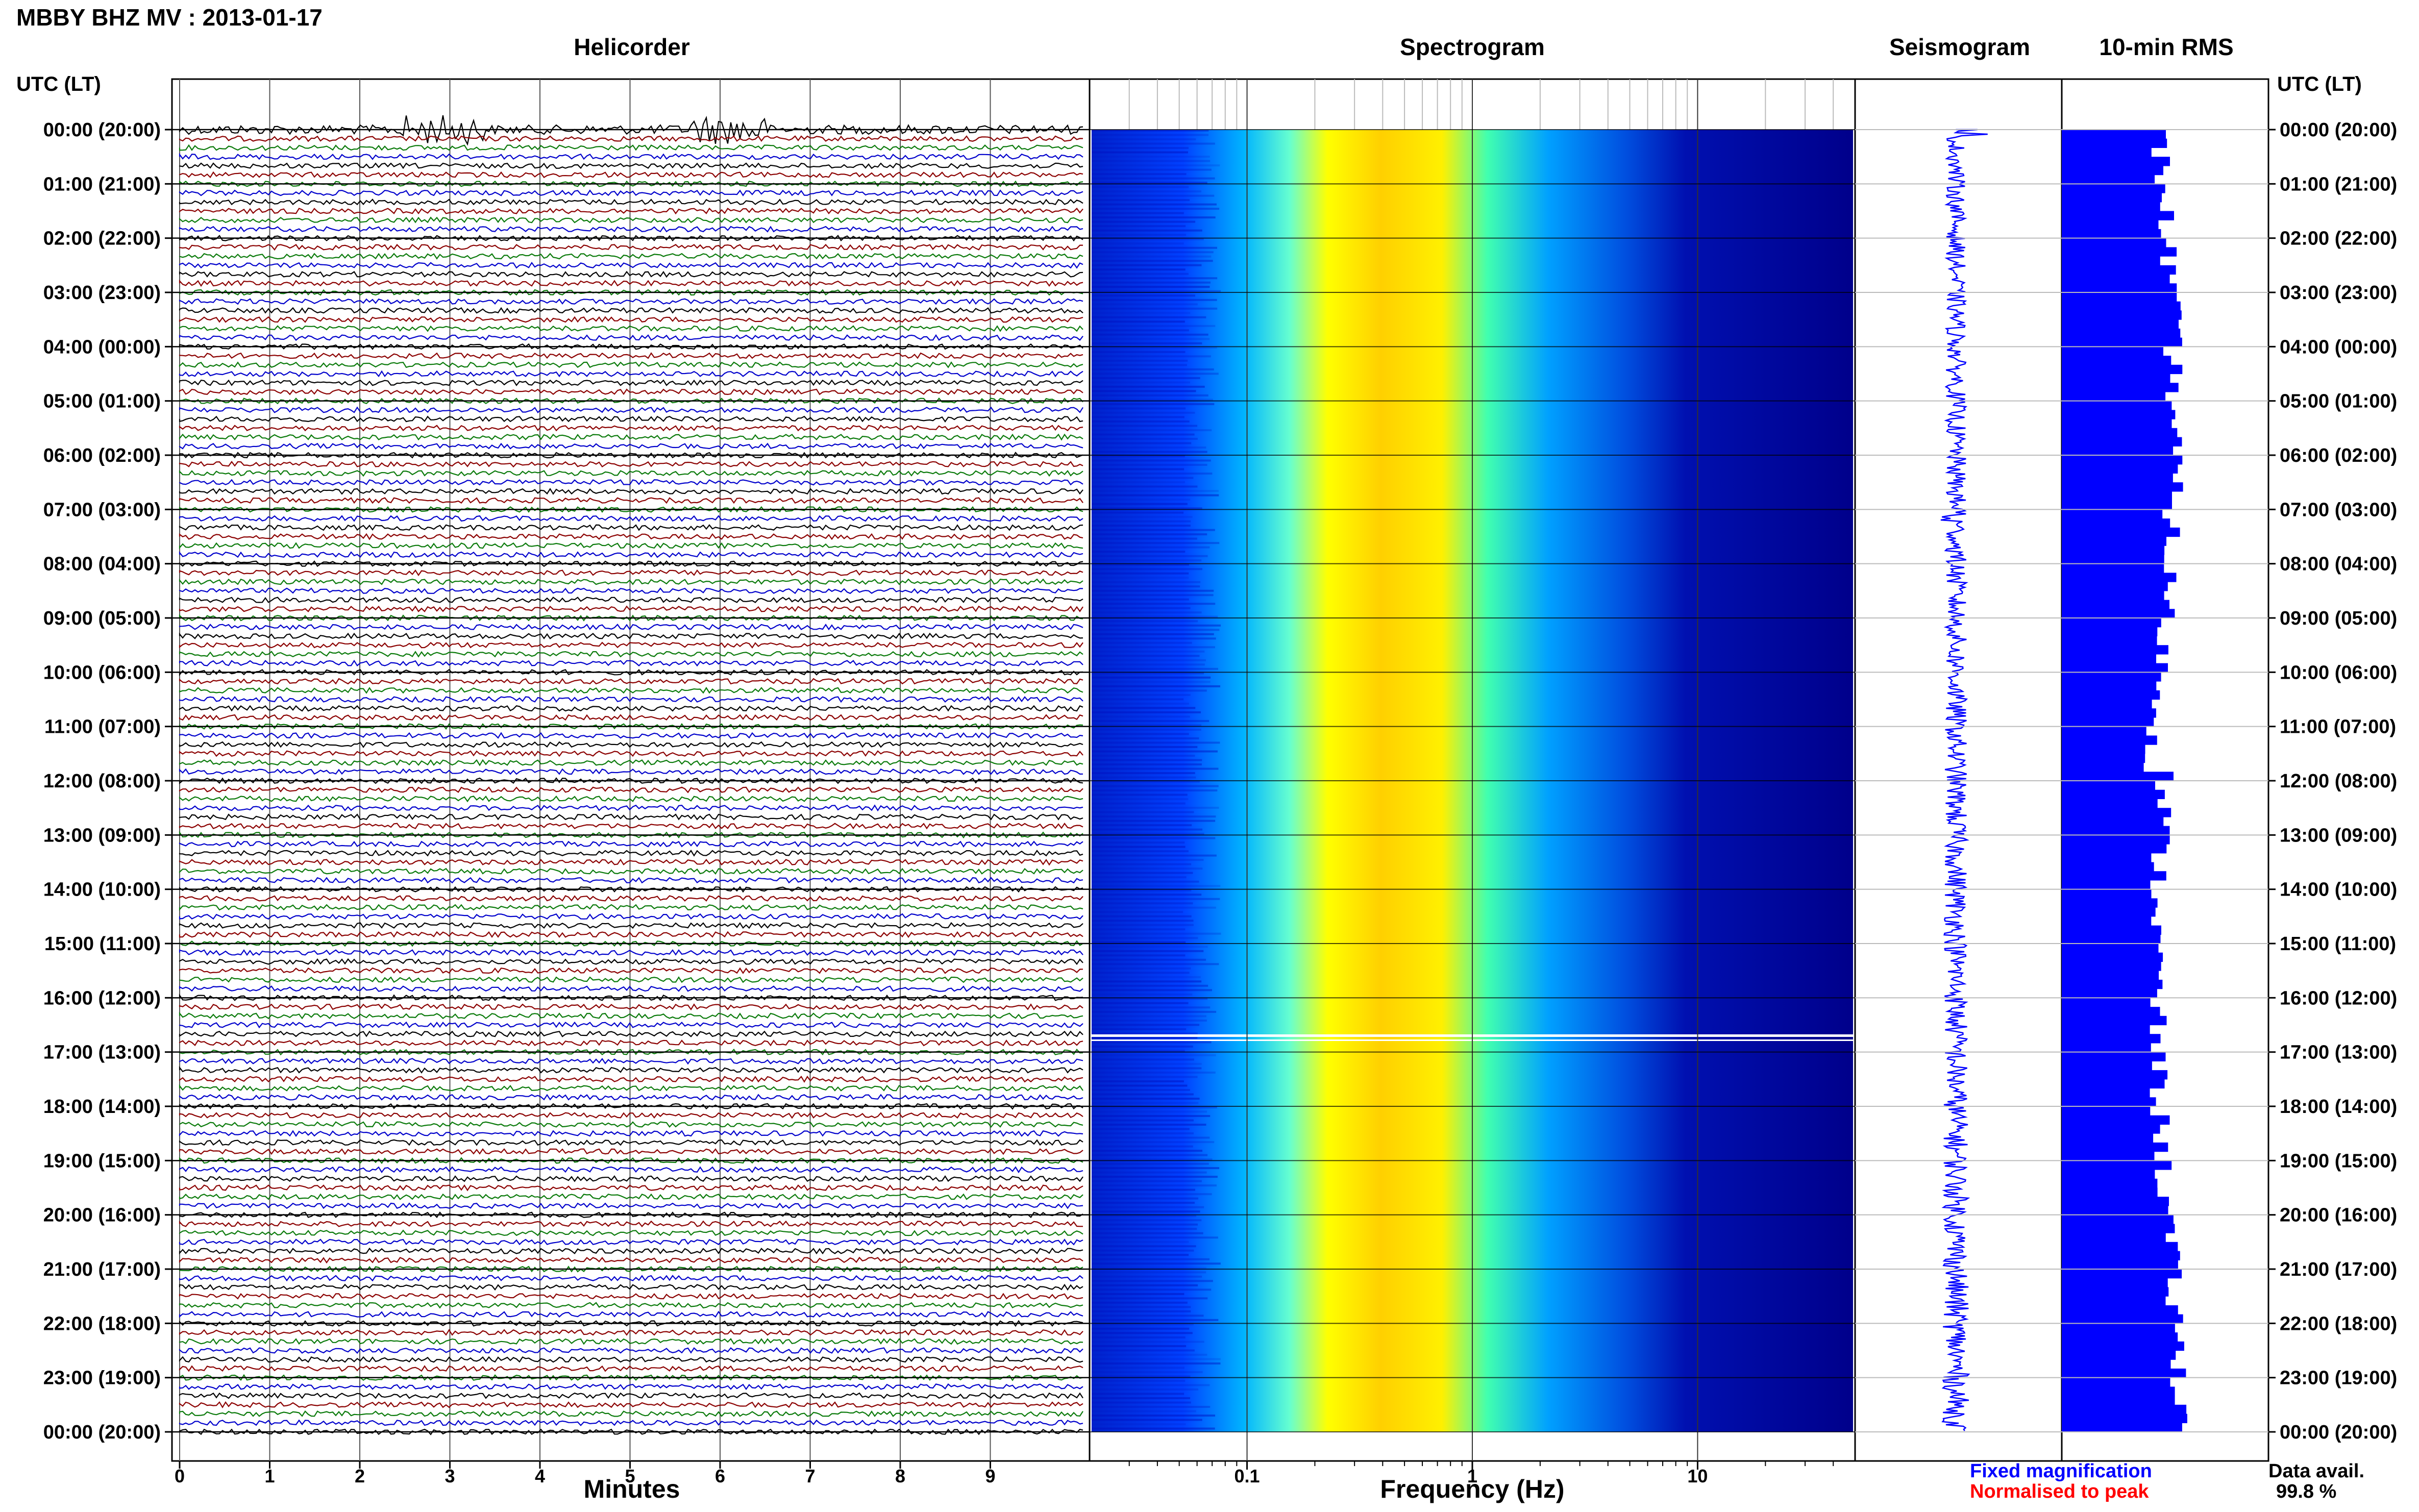 The image size is (2419, 1512). Describe the element at coordinates (2338, 672) in the screenshot. I see `time-label-right: 10:00 (06:00)` at that location.